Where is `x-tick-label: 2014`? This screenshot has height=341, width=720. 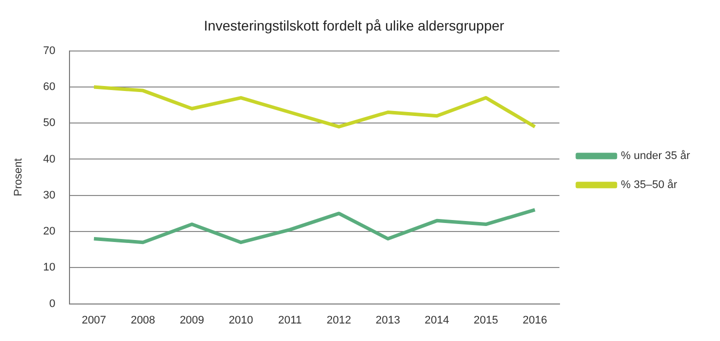
x-tick-label: 2014 is located at coordinates (437, 320).